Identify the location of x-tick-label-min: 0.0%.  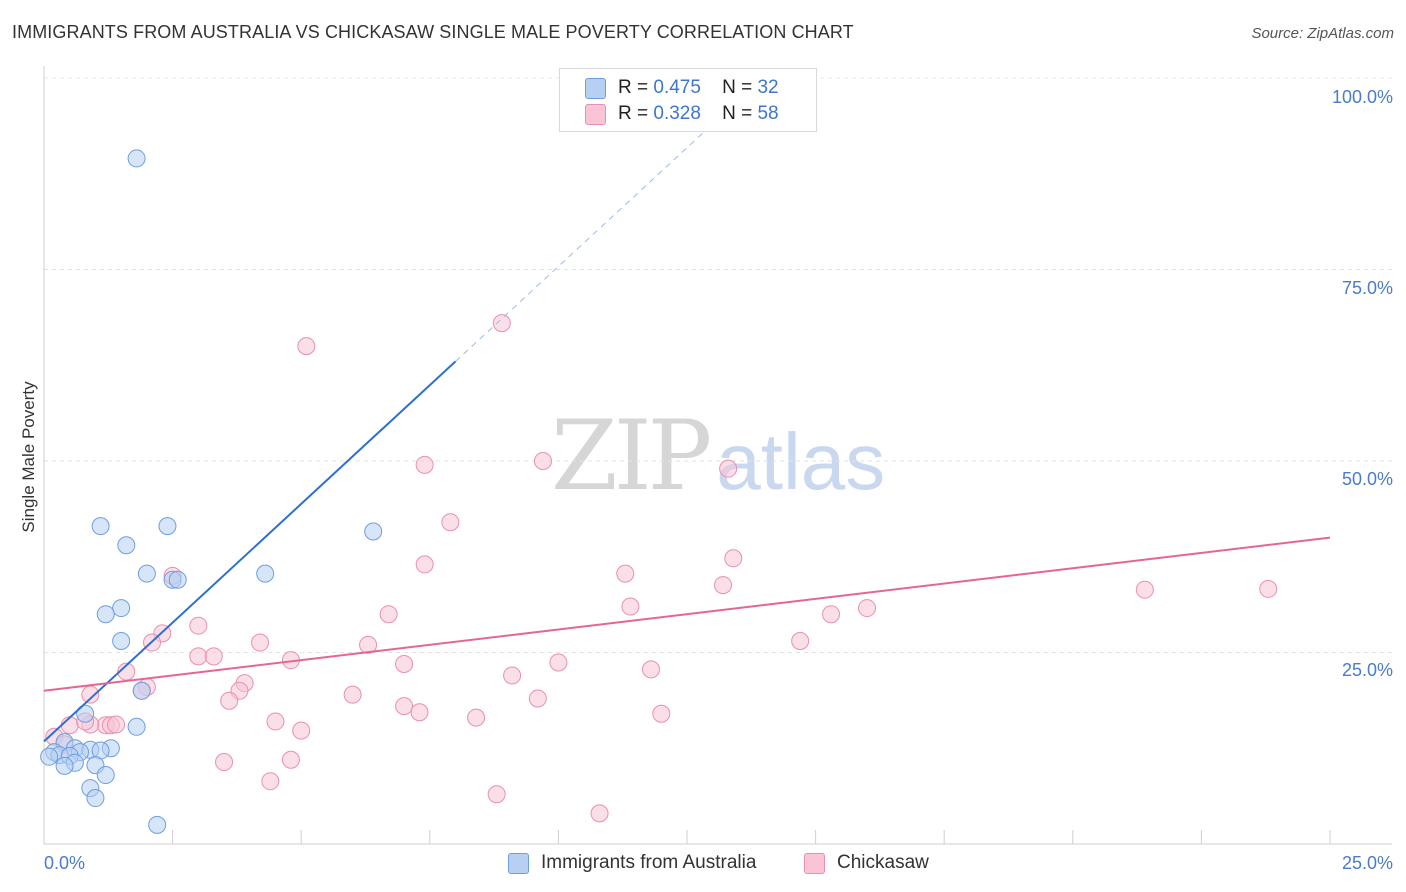
(64, 863).